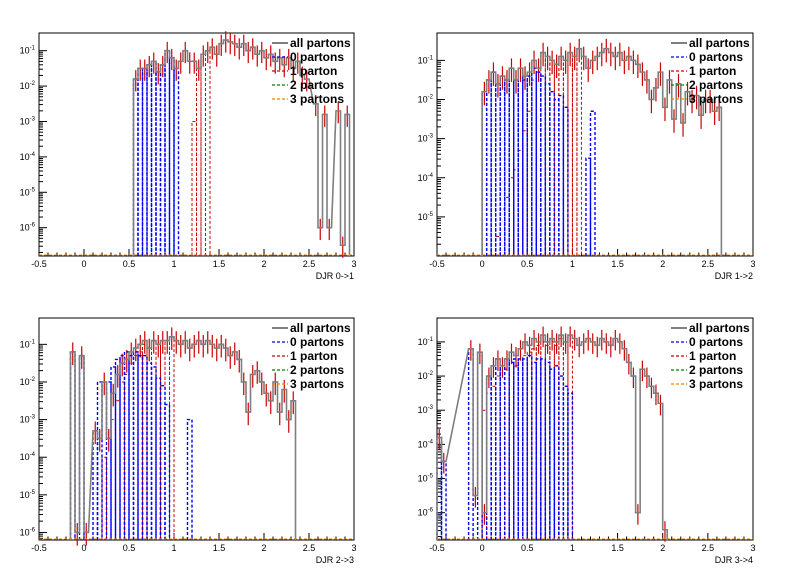  What do you see at coordinates (734, 560) in the screenshot?
I see `x-axis-label: DJR 3->4` at bounding box center [734, 560].